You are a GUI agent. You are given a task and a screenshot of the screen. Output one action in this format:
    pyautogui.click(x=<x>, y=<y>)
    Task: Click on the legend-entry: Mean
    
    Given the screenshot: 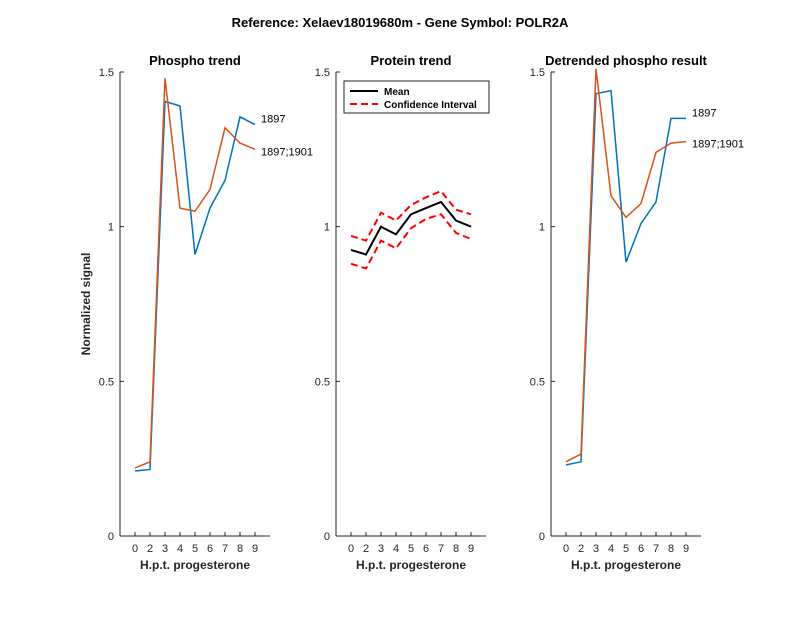 What is the action you would take?
    pyautogui.click(x=397, y=92)
    